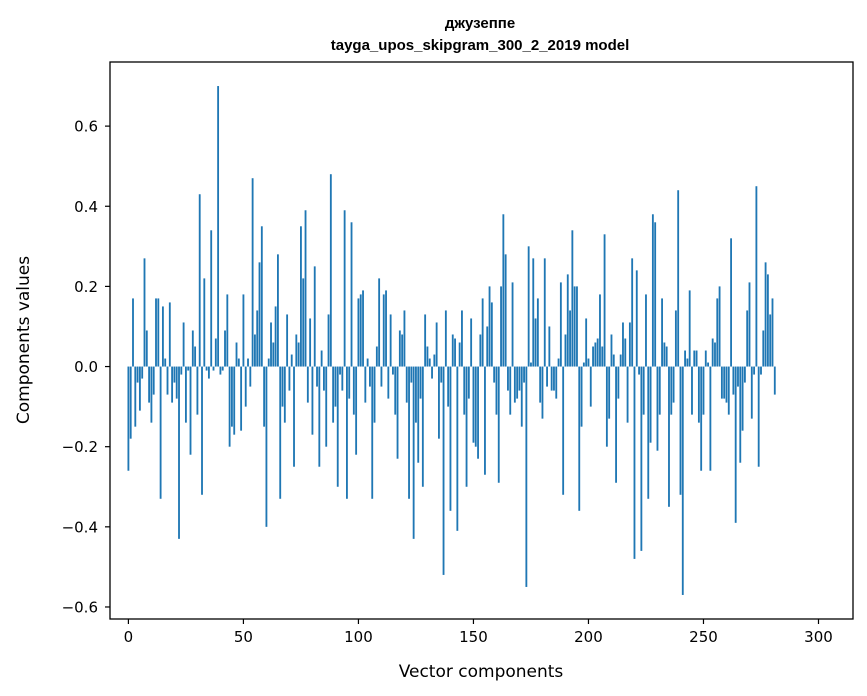 Image resolution: width=867 pixels, height=696 pixels. I want to click on x-tick-label: 300, so click(818, 637).